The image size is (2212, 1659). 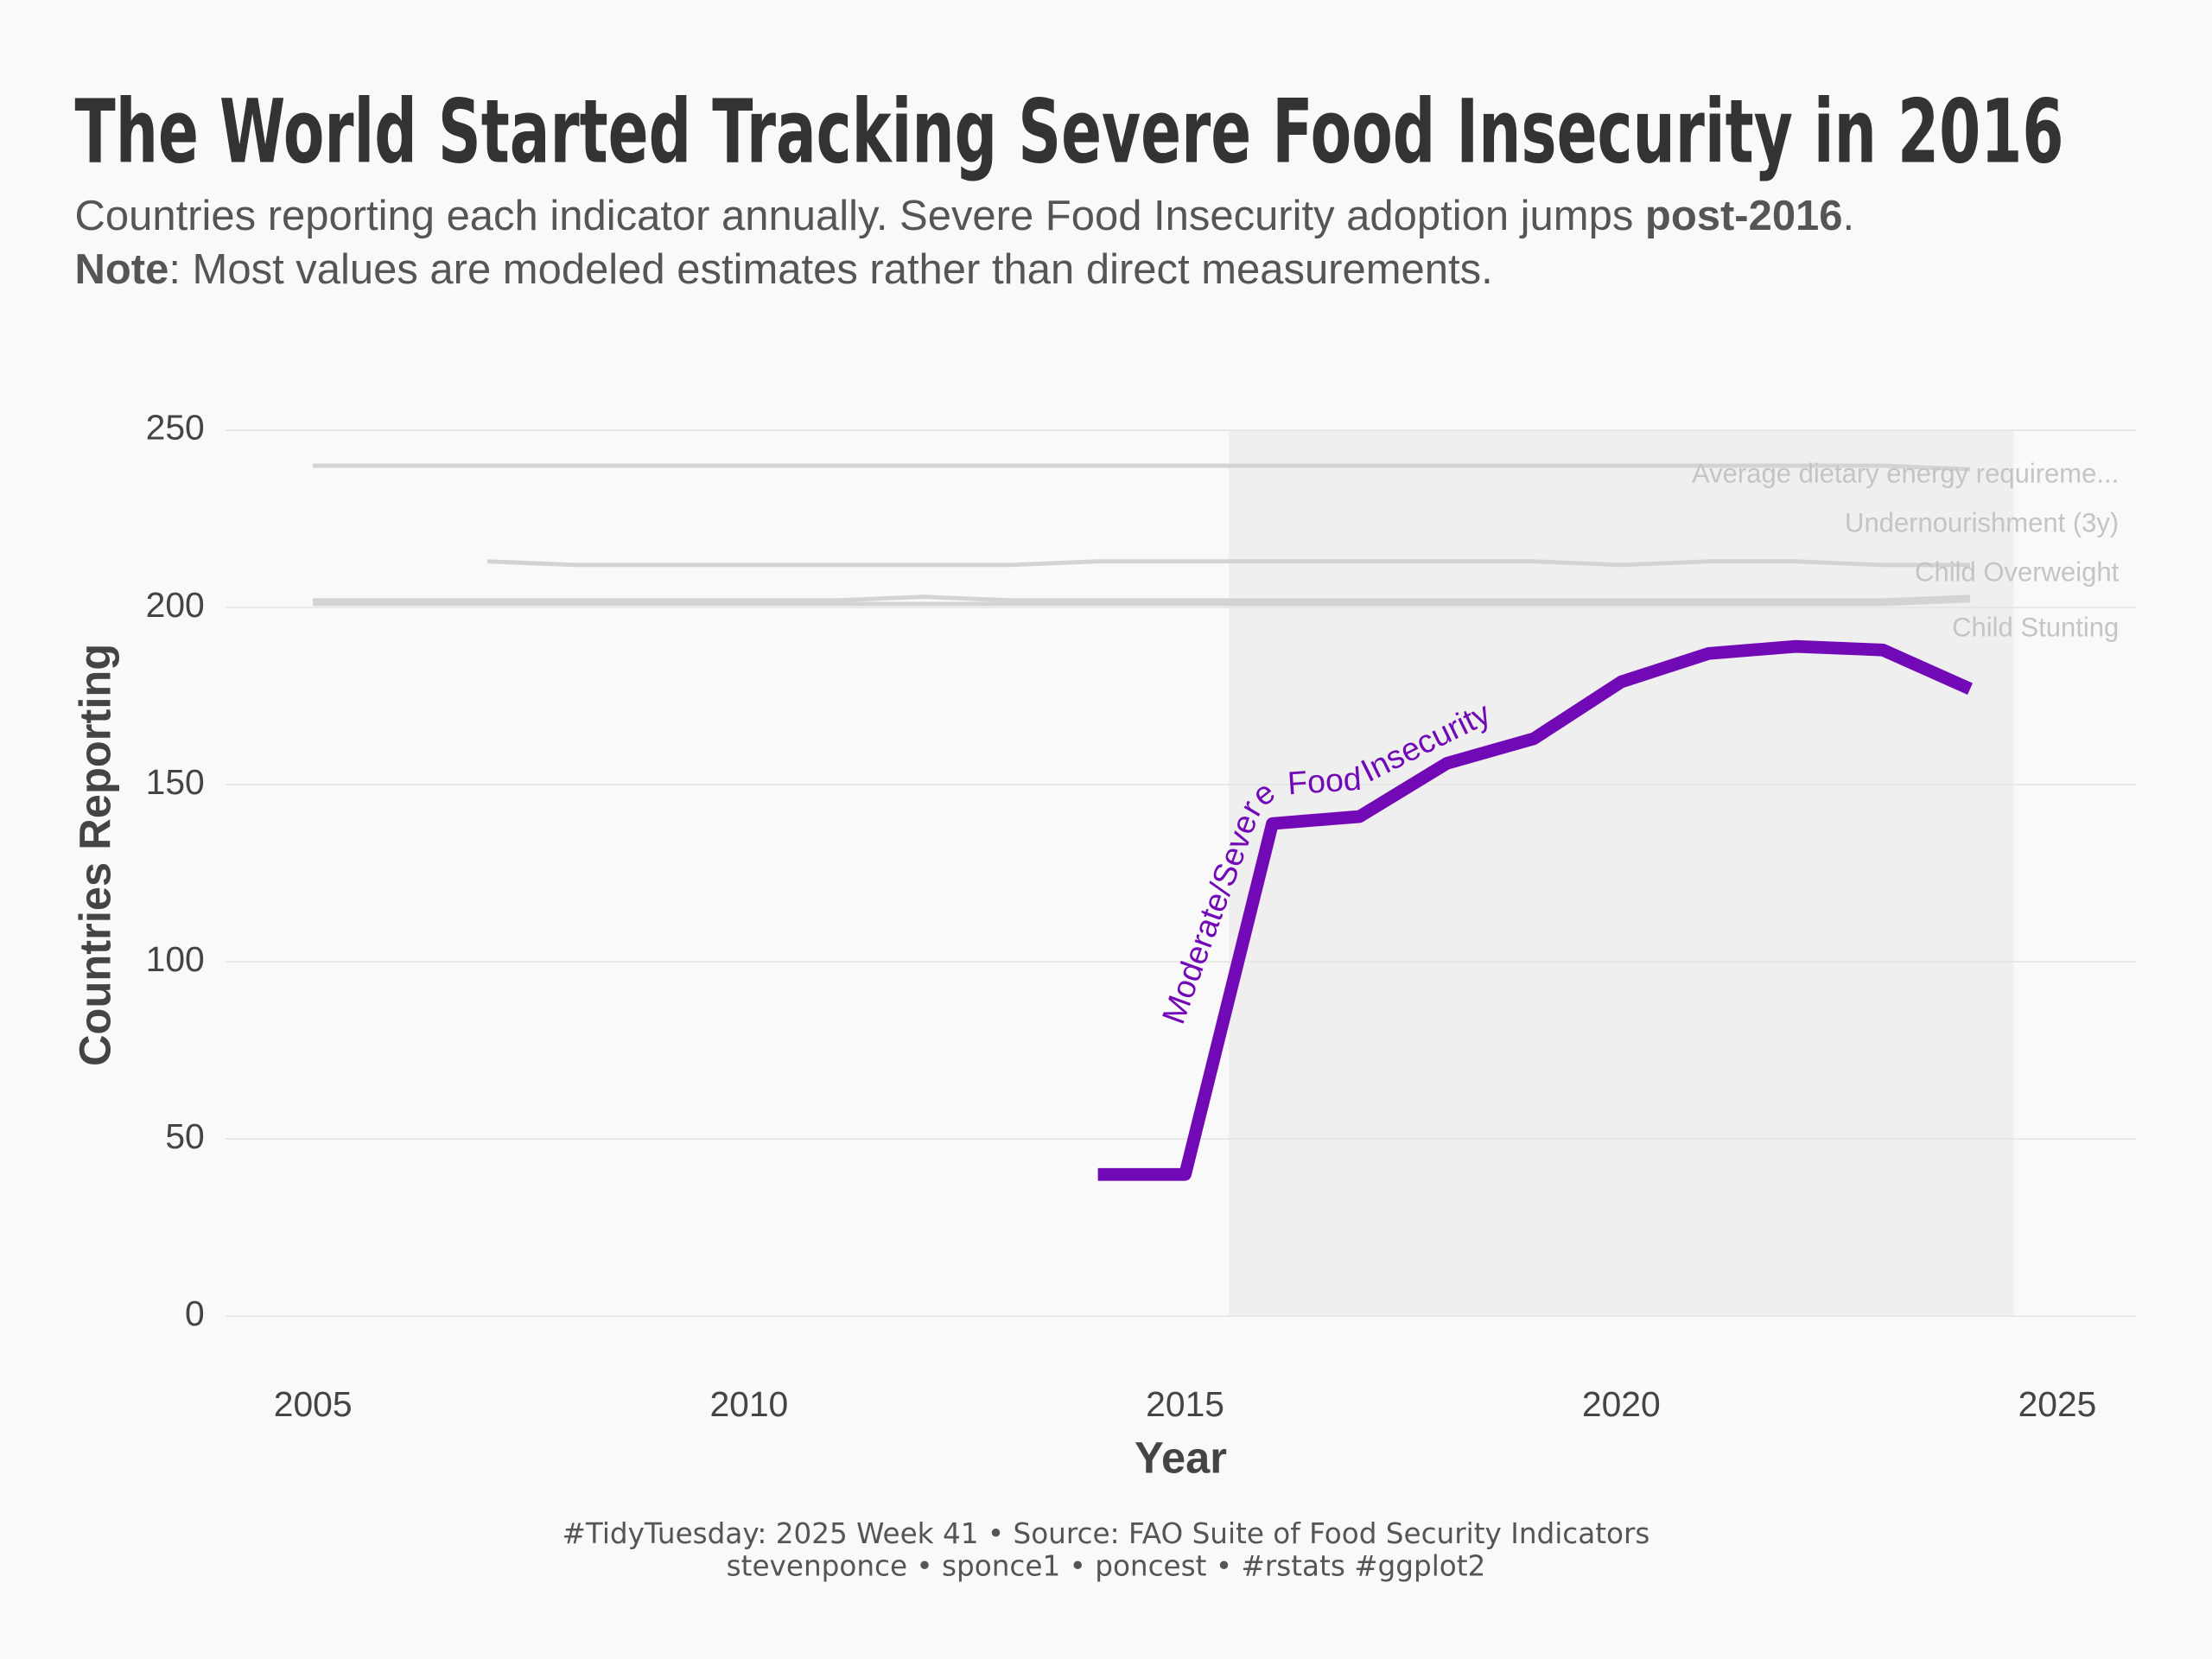 What do you see at coordinates (175, 428) in the screenshot?
I see `y-tick-label: 250` at bounding box center [175, 428].